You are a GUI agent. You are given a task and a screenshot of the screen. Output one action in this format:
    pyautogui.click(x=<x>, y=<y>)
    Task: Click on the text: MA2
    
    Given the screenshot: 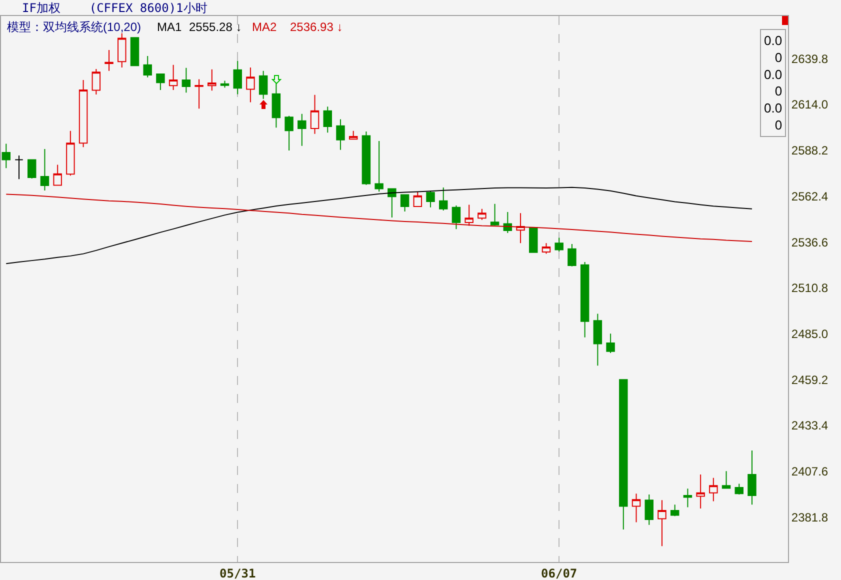 What is the action you would take?
    pyautogui.click(x=264, y=27)
    